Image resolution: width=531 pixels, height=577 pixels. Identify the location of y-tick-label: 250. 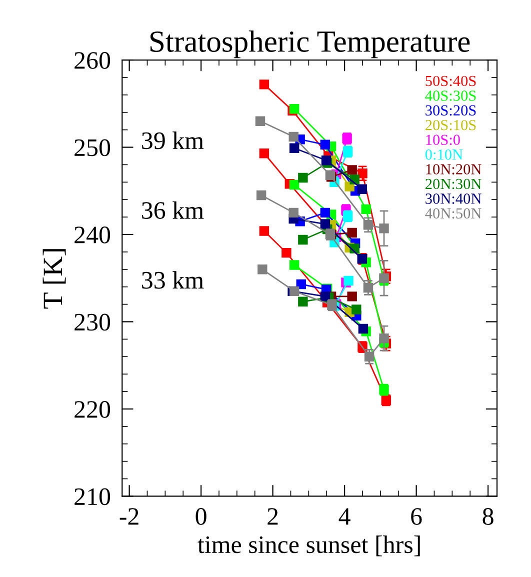
(92, 147).